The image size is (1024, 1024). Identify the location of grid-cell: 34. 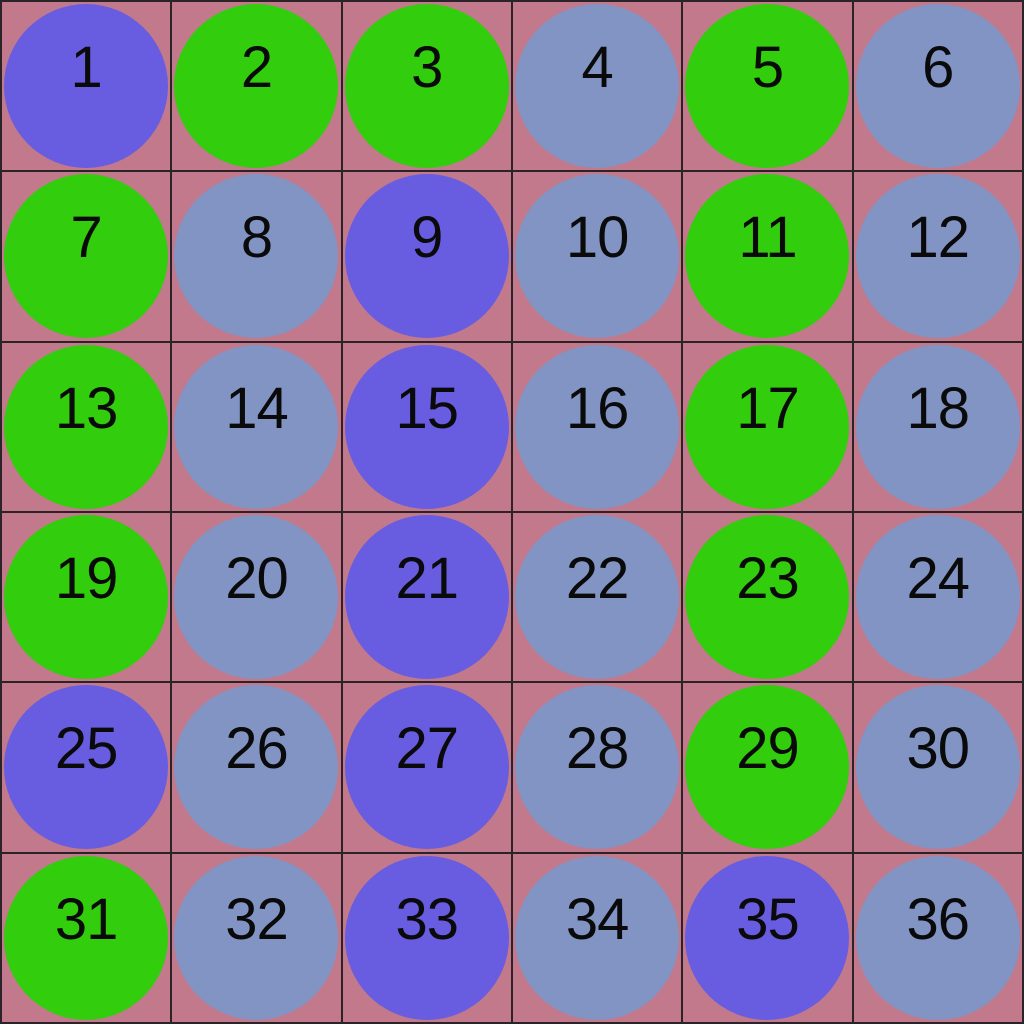
(597, 937).